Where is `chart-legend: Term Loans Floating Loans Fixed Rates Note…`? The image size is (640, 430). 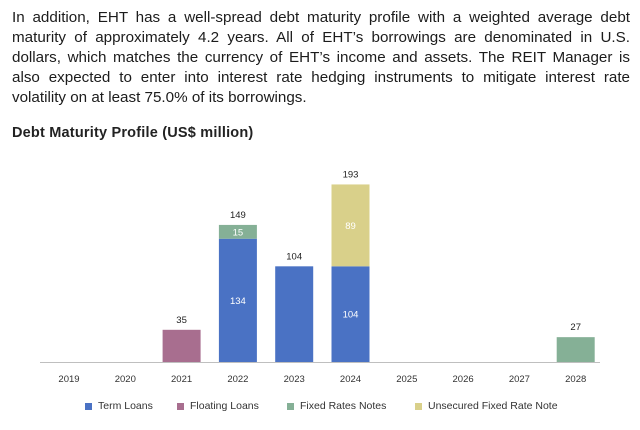 chart-legend: Term Loans Floating Loans Fixed Rates Note… is located at coordinates (320, 408).